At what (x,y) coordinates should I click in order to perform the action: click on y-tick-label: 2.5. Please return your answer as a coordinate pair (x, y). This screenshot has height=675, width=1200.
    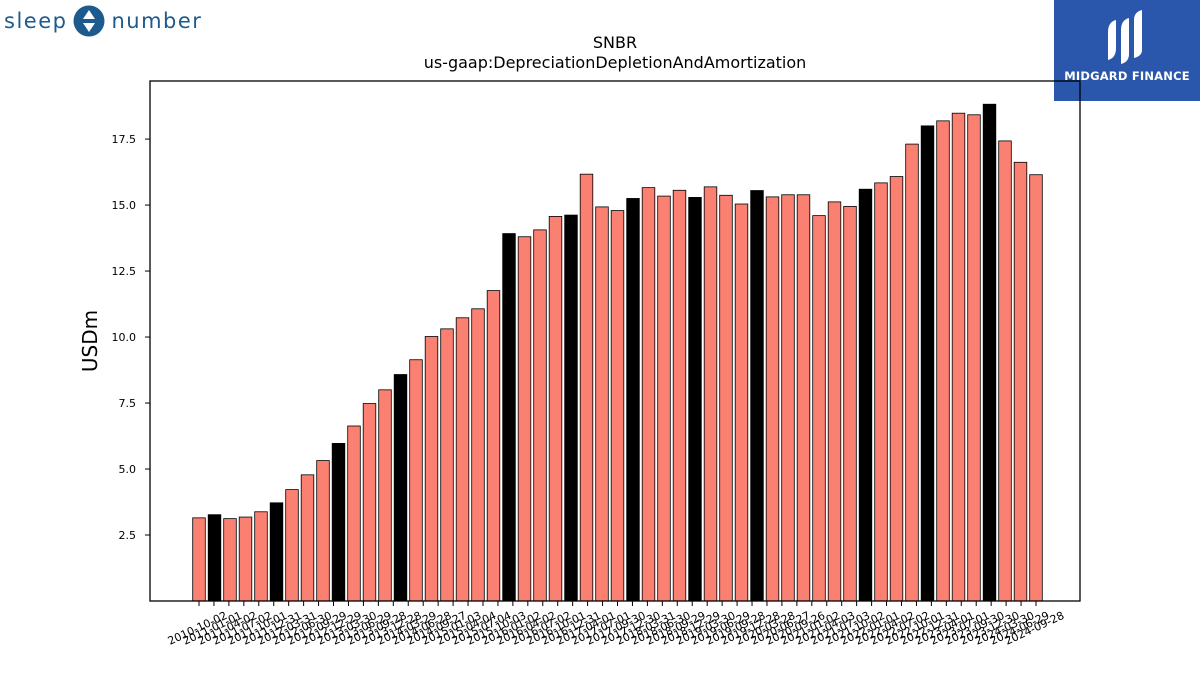
    Looking at the image, I should click on (128, 535).